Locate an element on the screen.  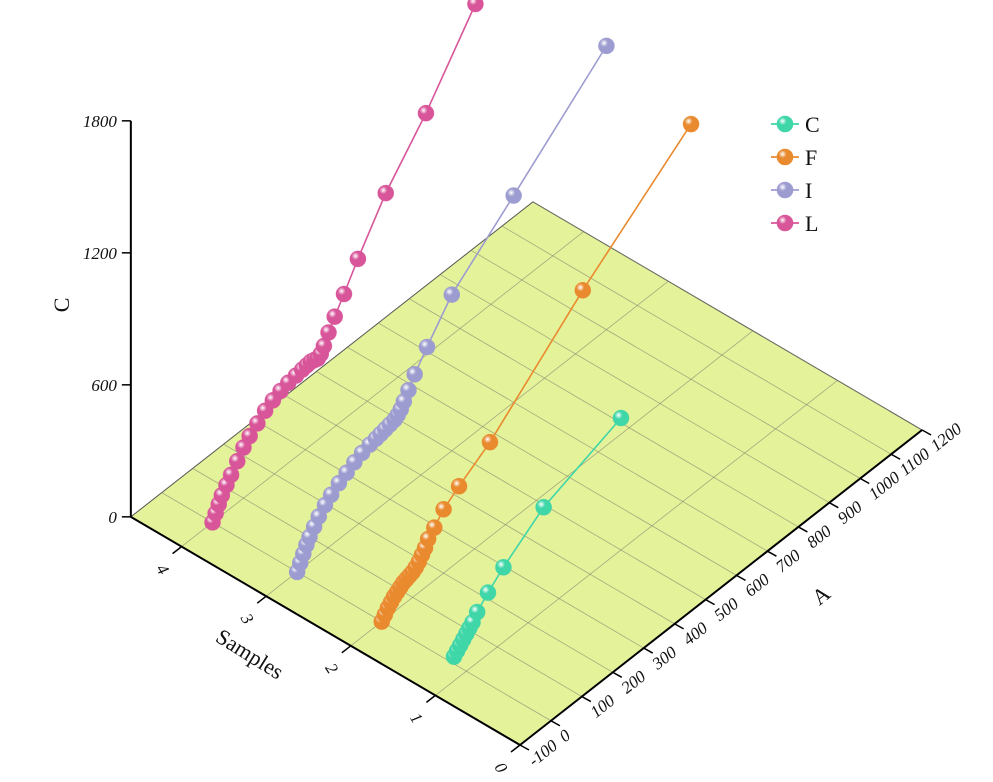
series-C is located at coordinates (537, 537).